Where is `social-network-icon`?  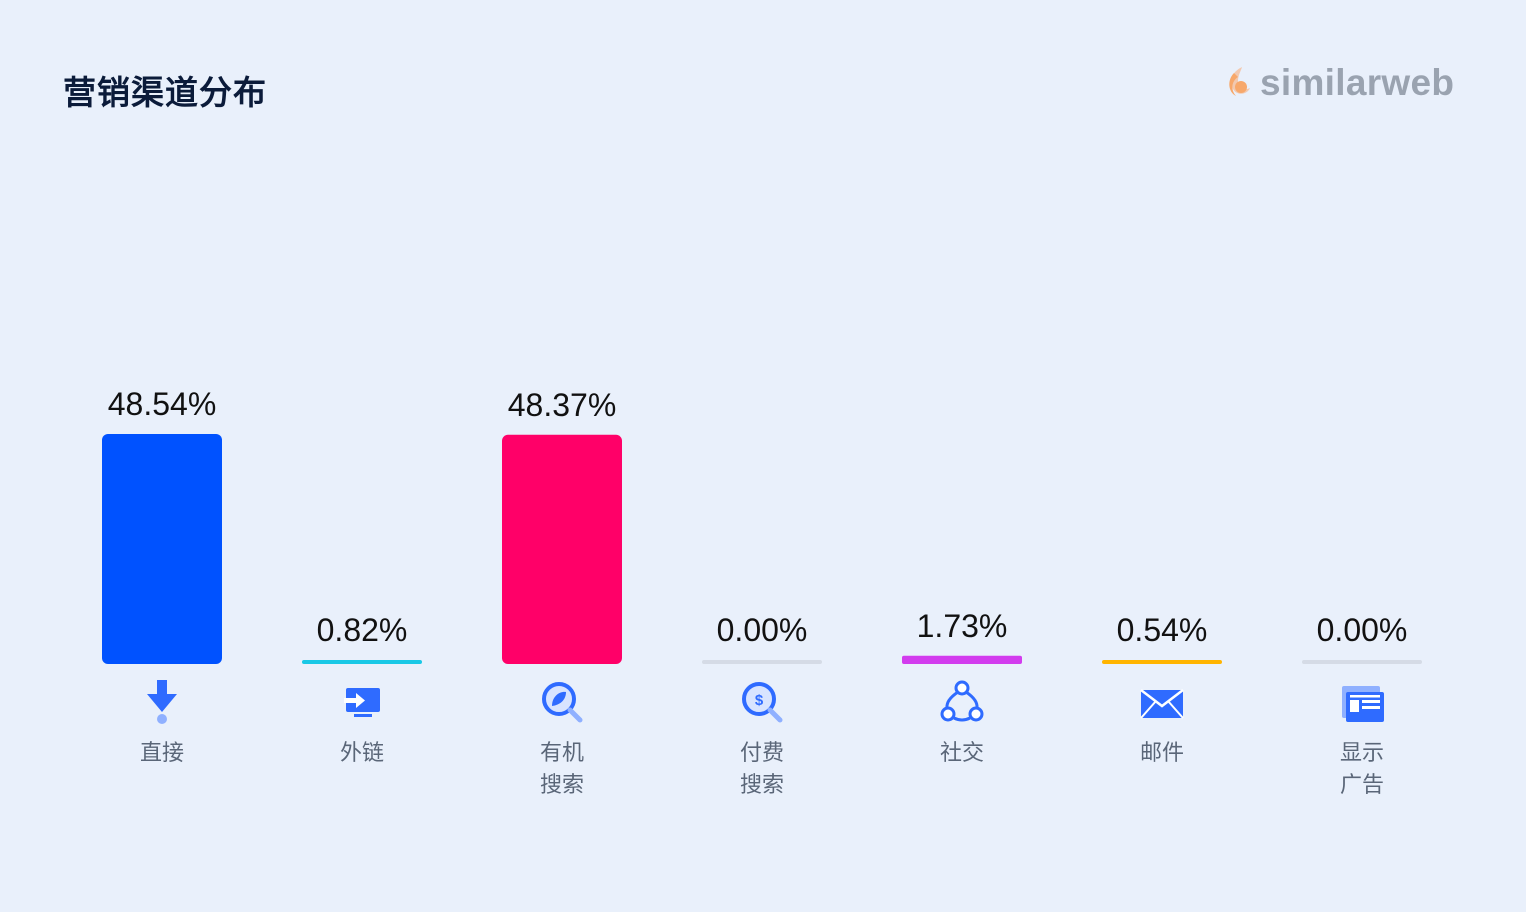
social-network-icon is located at coordinates (962, 701).